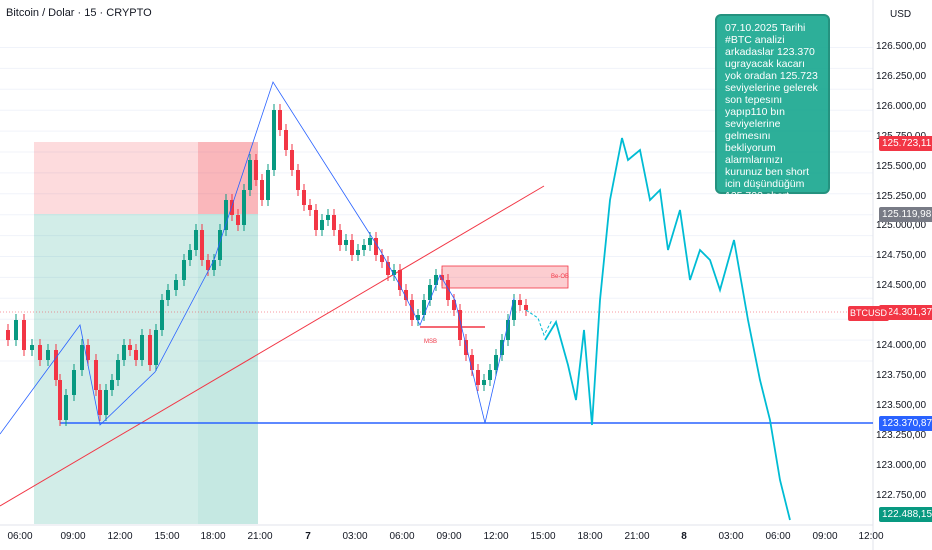 Image resolution: width=932 pixels, height=550 pixels. Describe the element at coordinates (260, 536) in the screenshot. I see `time-tick-label: 21:00` at that location.